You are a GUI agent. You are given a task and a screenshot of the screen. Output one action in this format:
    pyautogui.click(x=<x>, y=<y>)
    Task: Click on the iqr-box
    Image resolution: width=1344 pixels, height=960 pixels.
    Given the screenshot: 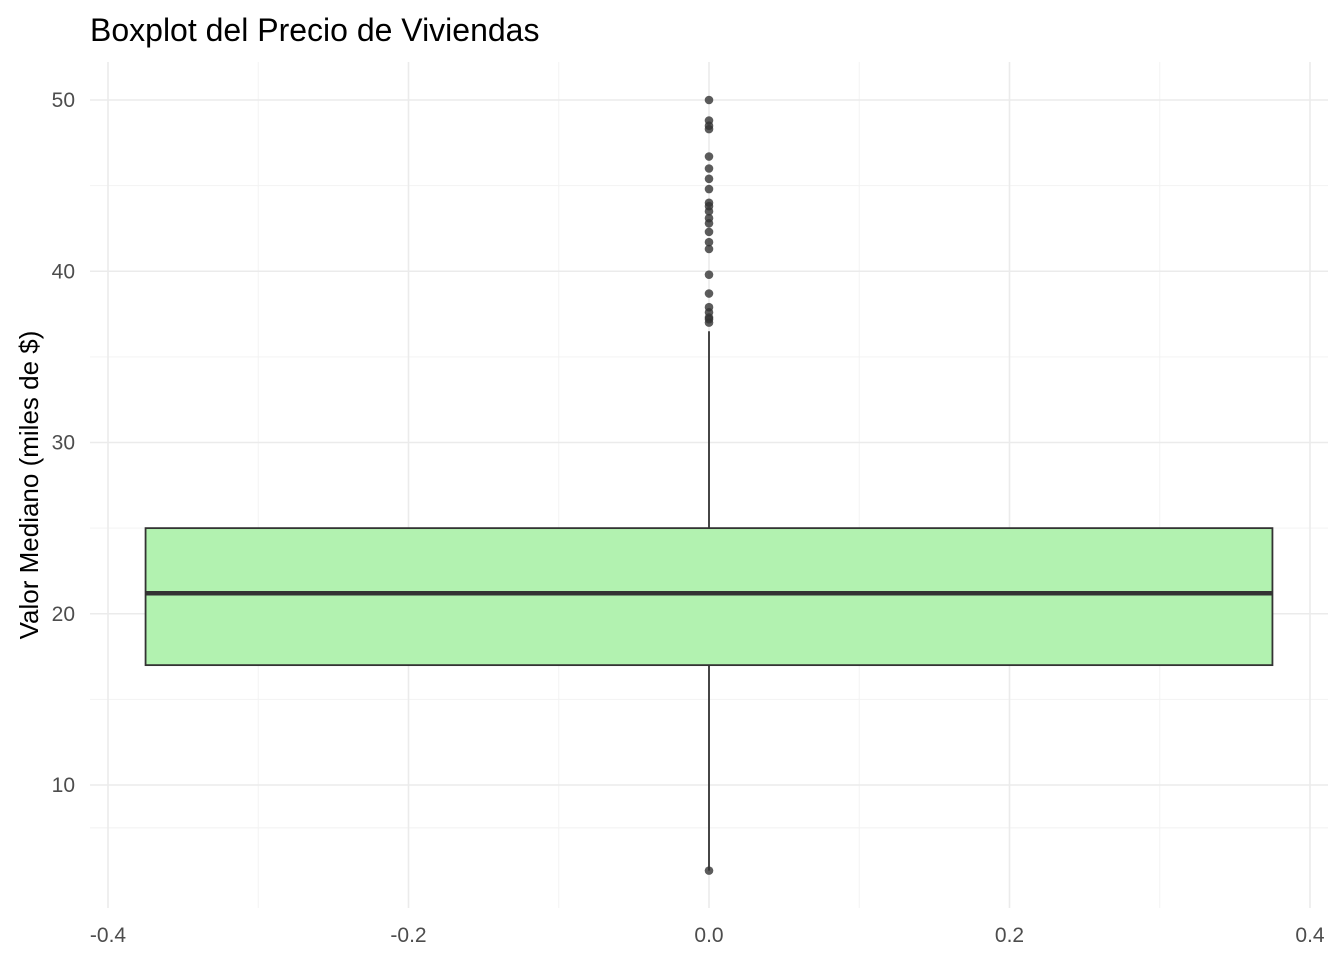 What is the action you would take?
    pyautogui.click(x=709, y=597)
    